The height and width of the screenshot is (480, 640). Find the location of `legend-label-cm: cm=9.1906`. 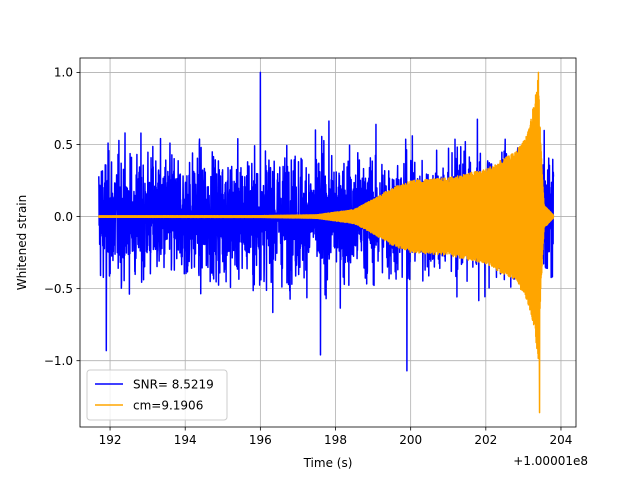

legend-label-cm: cm=9.1906 is located at coordinates (168, 405).